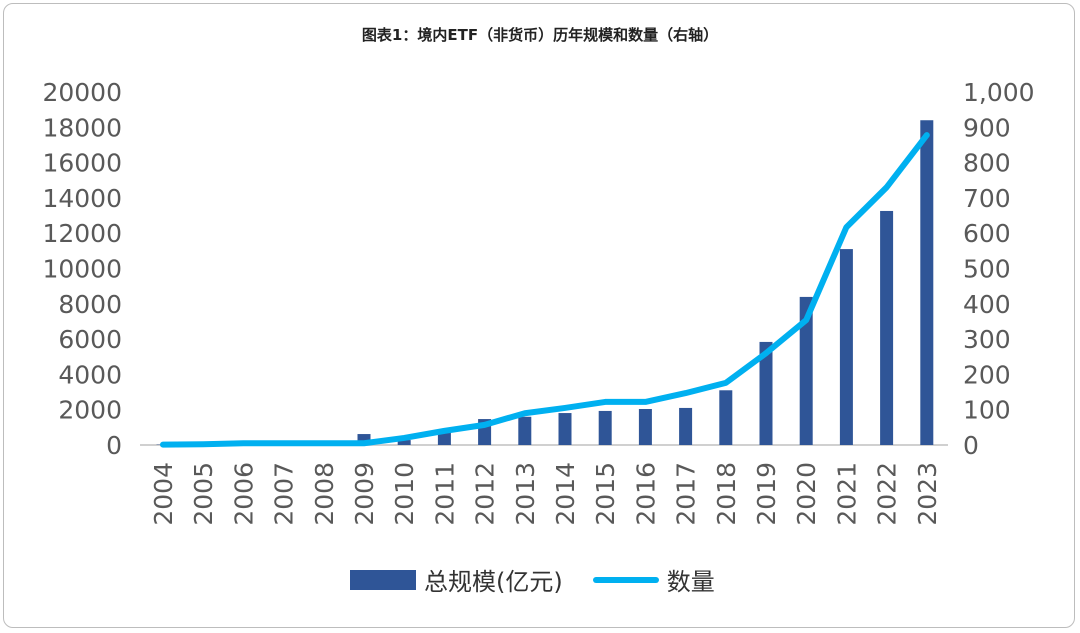  What do you see at coordinates (82, 198) in the screenshot?
I see `left-tick-label: 14000` at bounding box center [82, 198].